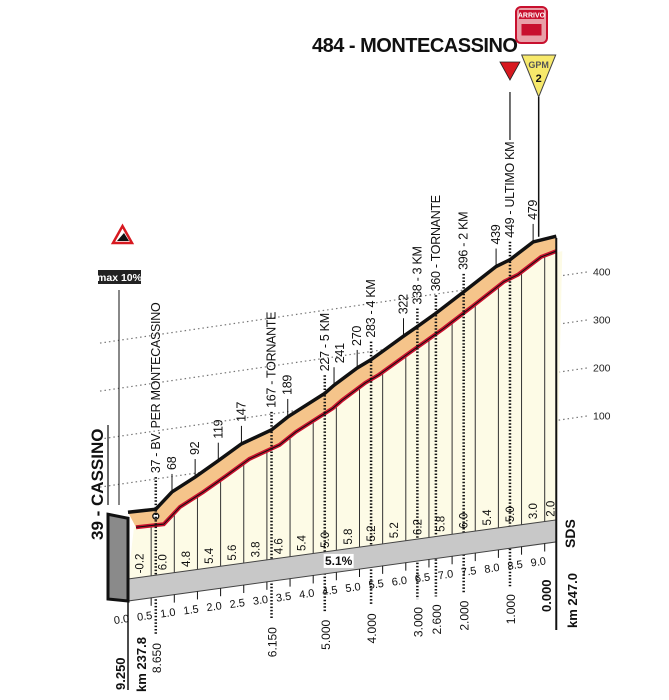  What do you see at coordinates (273, 642) in the screenshot?
I see `distance-to-go-label: 6.150` at bounding box center [273, 642].